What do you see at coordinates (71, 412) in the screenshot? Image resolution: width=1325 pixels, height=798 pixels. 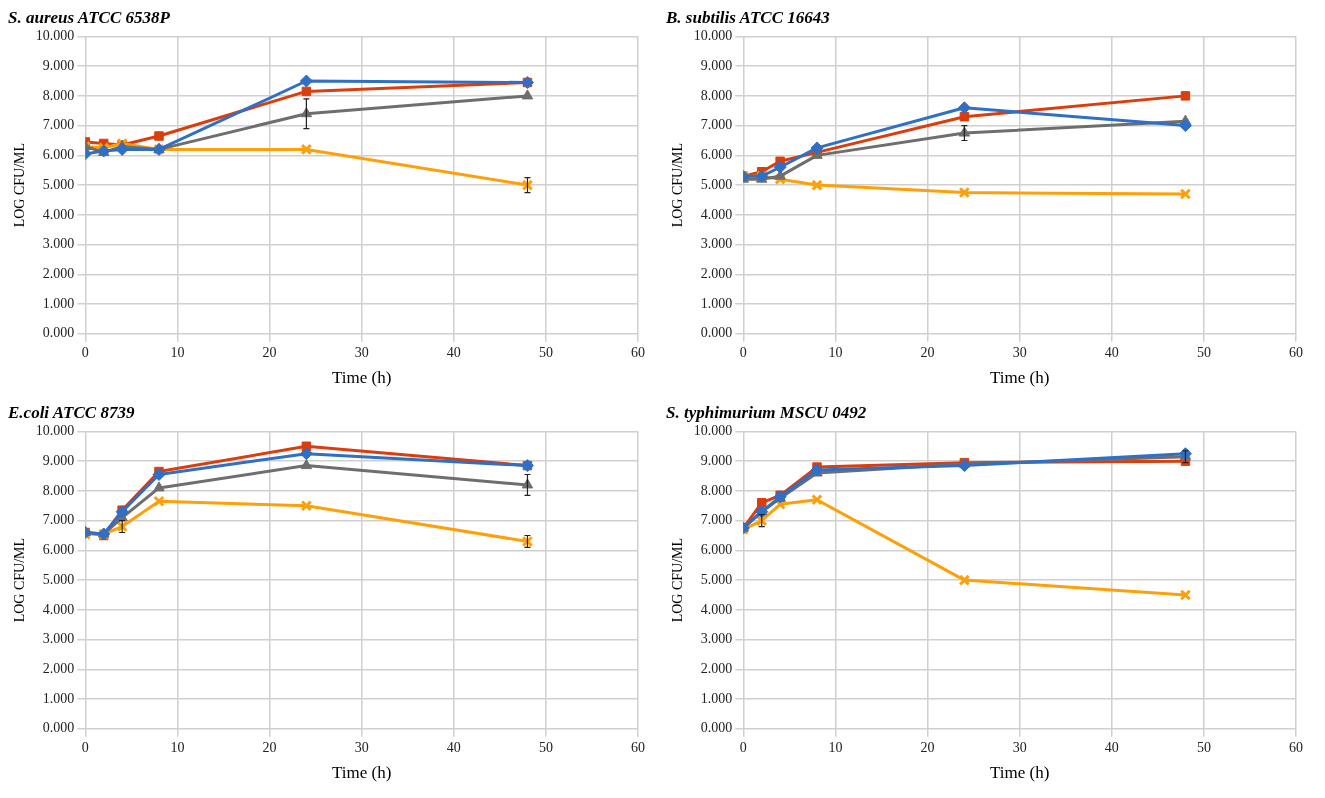 I see `chart-title: E.coli ATCC 8739` at bounding box center [71, 412].